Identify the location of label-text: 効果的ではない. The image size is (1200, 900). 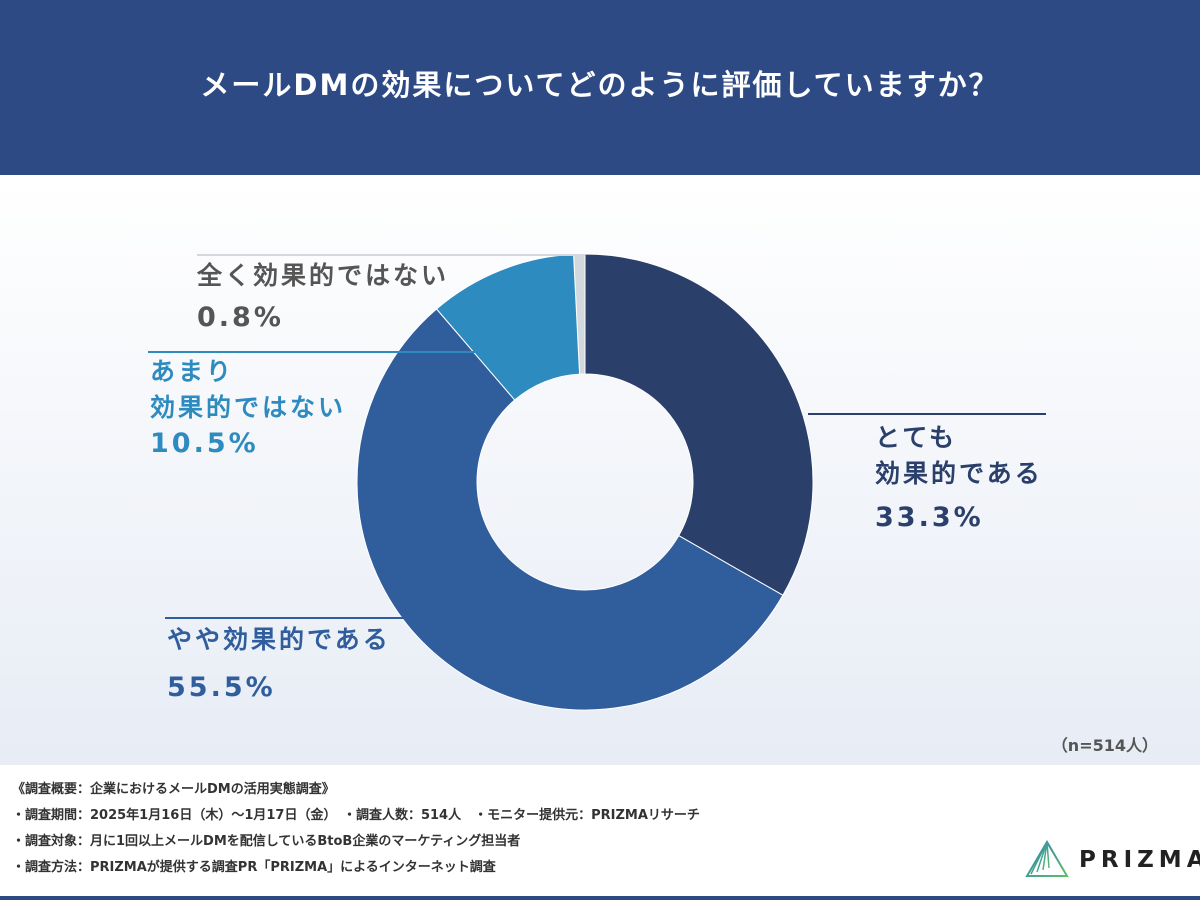
(248, 407).